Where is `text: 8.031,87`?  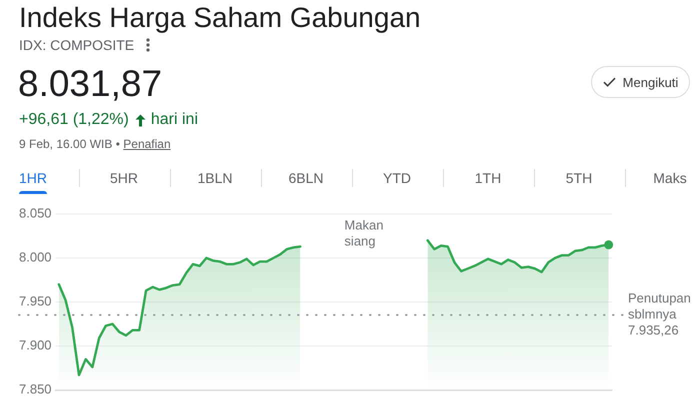 text: 8.031,87 is located at coordinates (90, 84).